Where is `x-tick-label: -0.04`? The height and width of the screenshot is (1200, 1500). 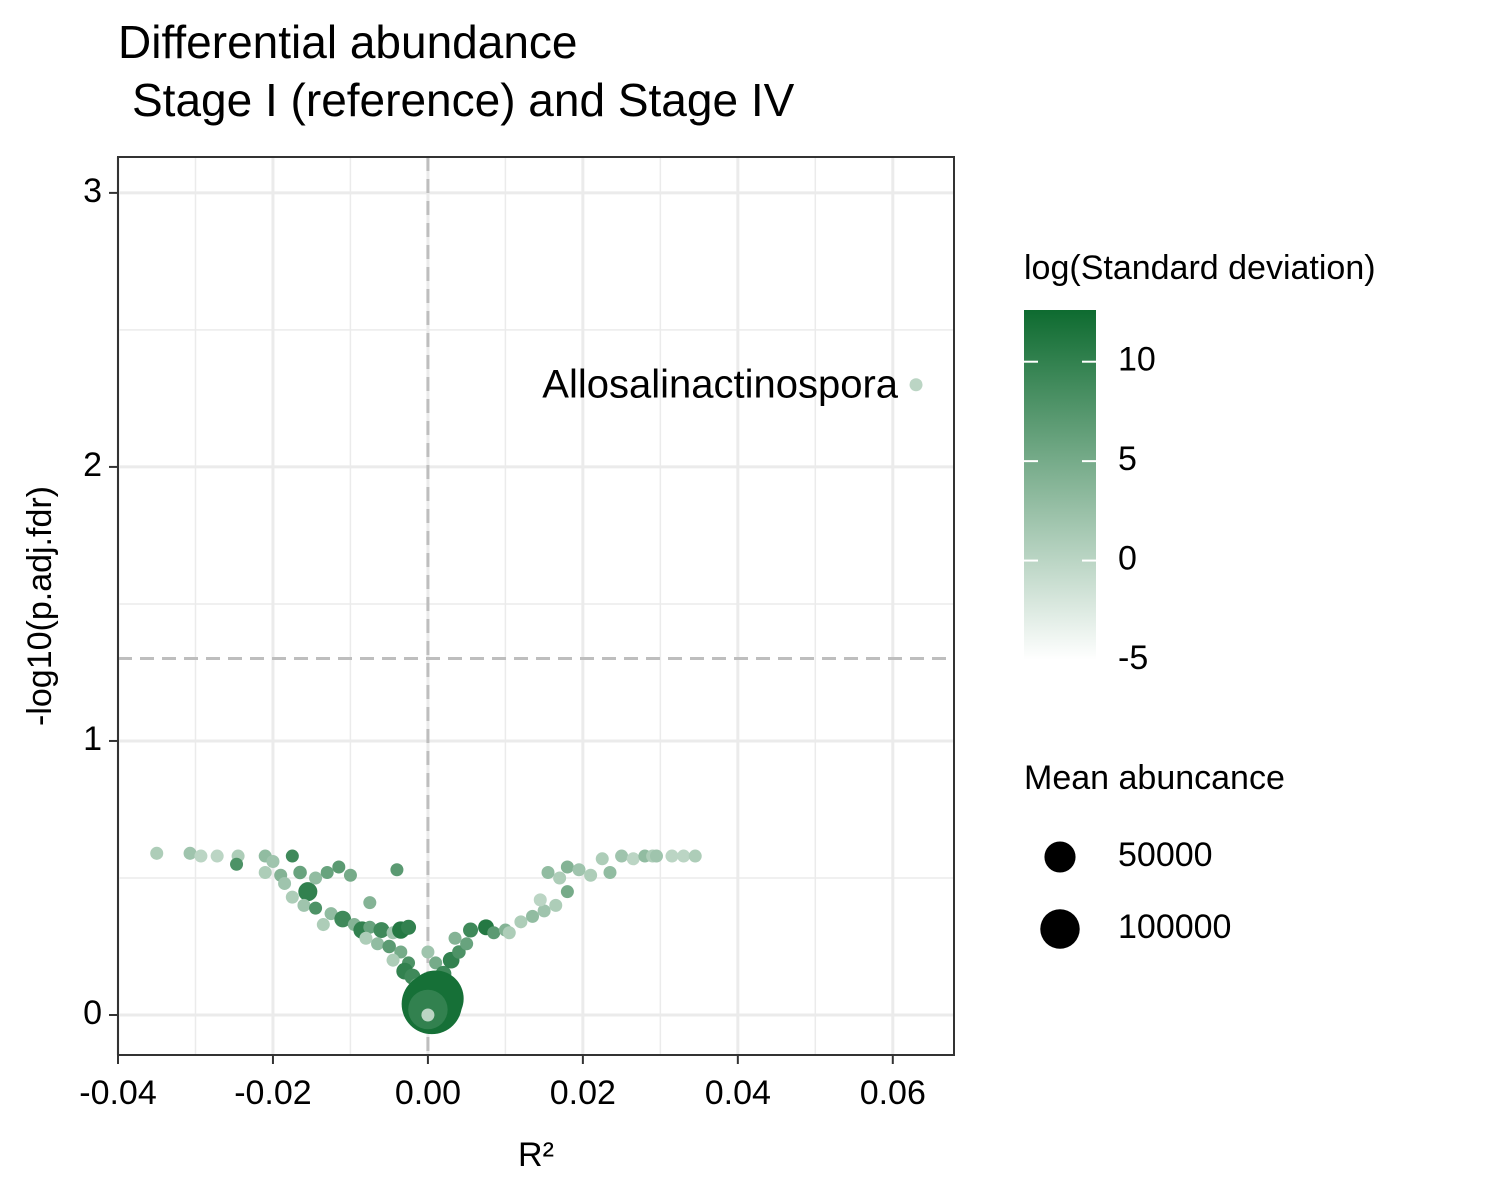
x-tick-label: -0.04 is located at coordinates (118, 1093).